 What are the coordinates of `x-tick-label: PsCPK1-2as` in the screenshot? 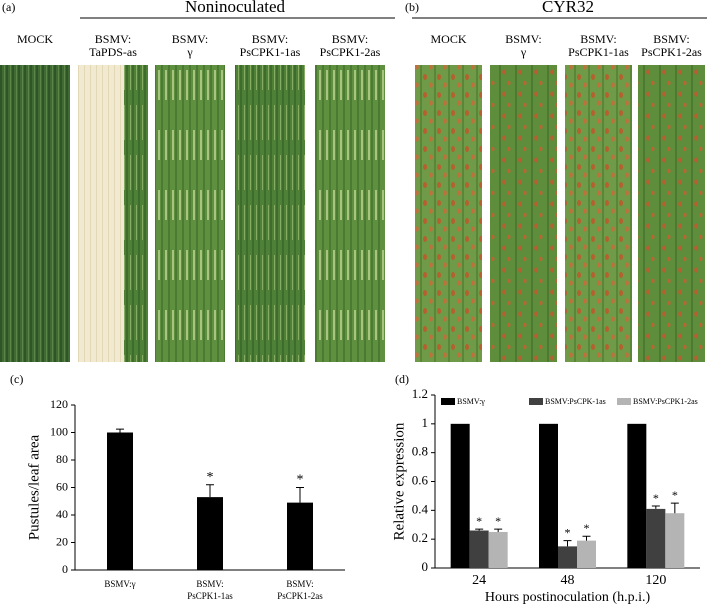 It's located at (300, 596).